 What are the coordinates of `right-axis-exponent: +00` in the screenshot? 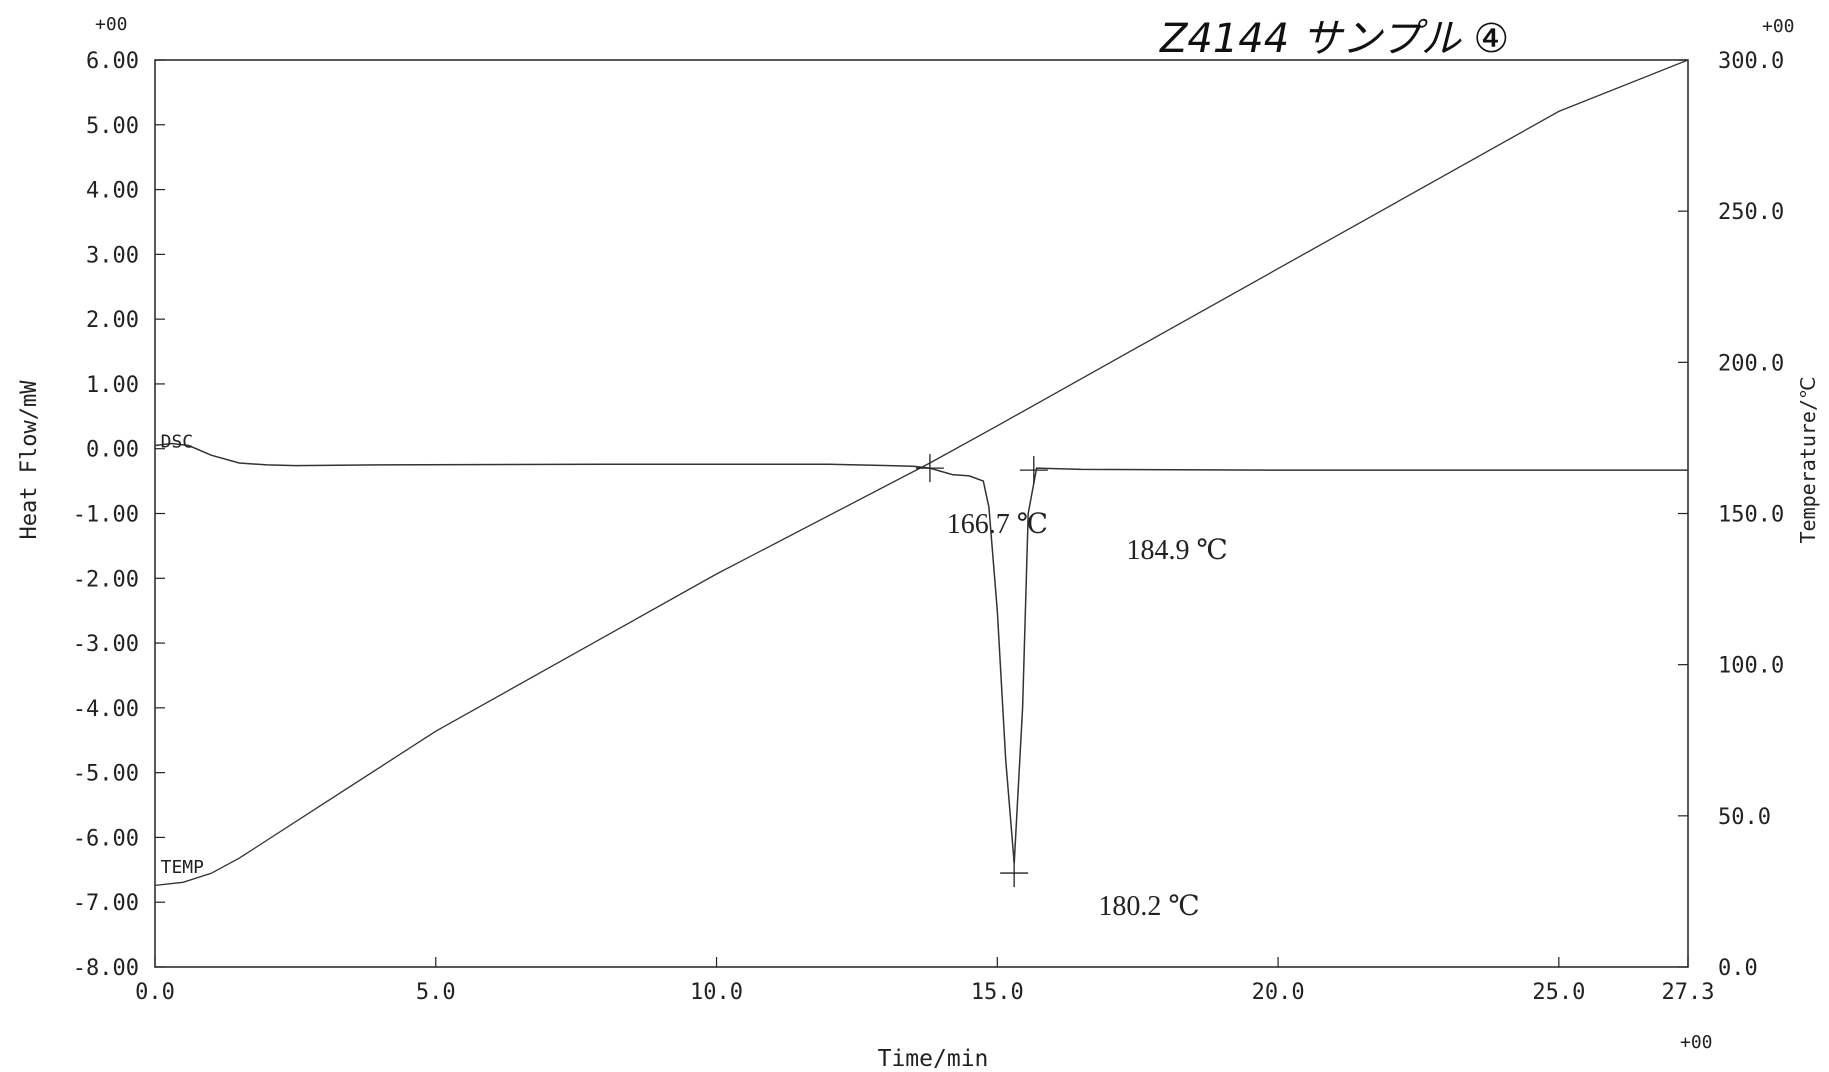 It's located at (1778, 26).